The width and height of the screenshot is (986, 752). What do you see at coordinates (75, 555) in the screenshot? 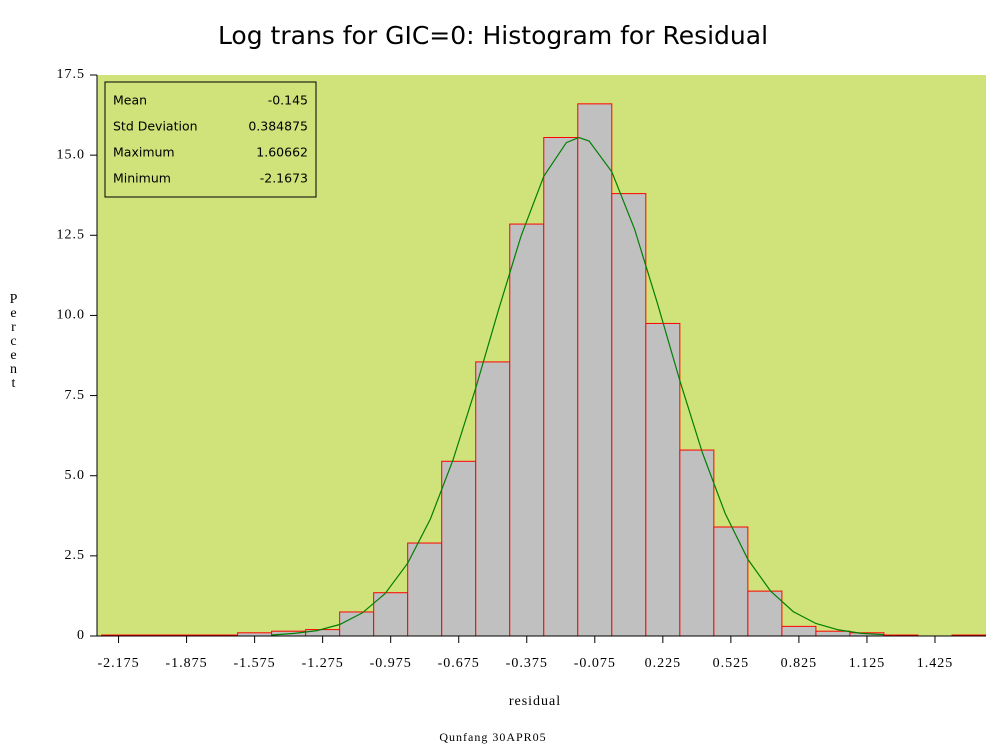
I see `y-tick-label: 2.5` at bounding box center [75, 555].